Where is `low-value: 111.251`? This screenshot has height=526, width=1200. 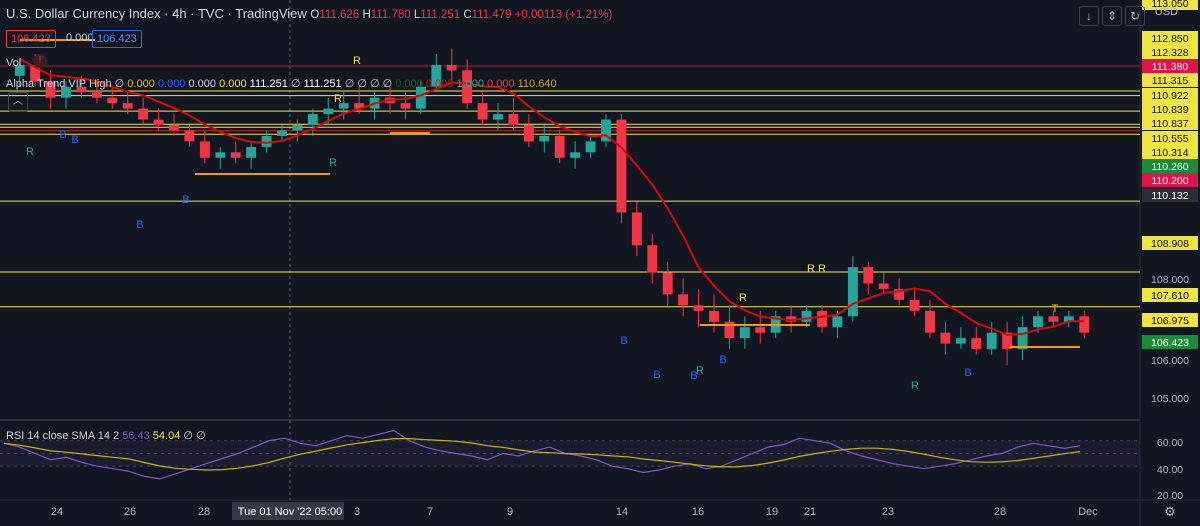
low-value: 111.251 is located at coordinates (440, 15).